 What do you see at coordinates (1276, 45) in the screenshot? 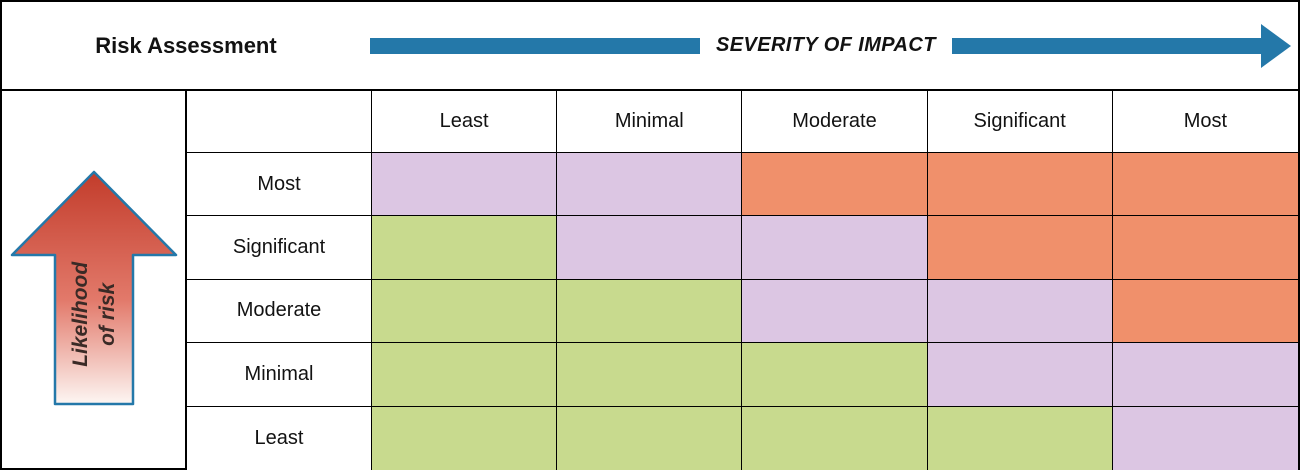
I see `right-arrowhead-icon` at bounding box center [1276, 45].